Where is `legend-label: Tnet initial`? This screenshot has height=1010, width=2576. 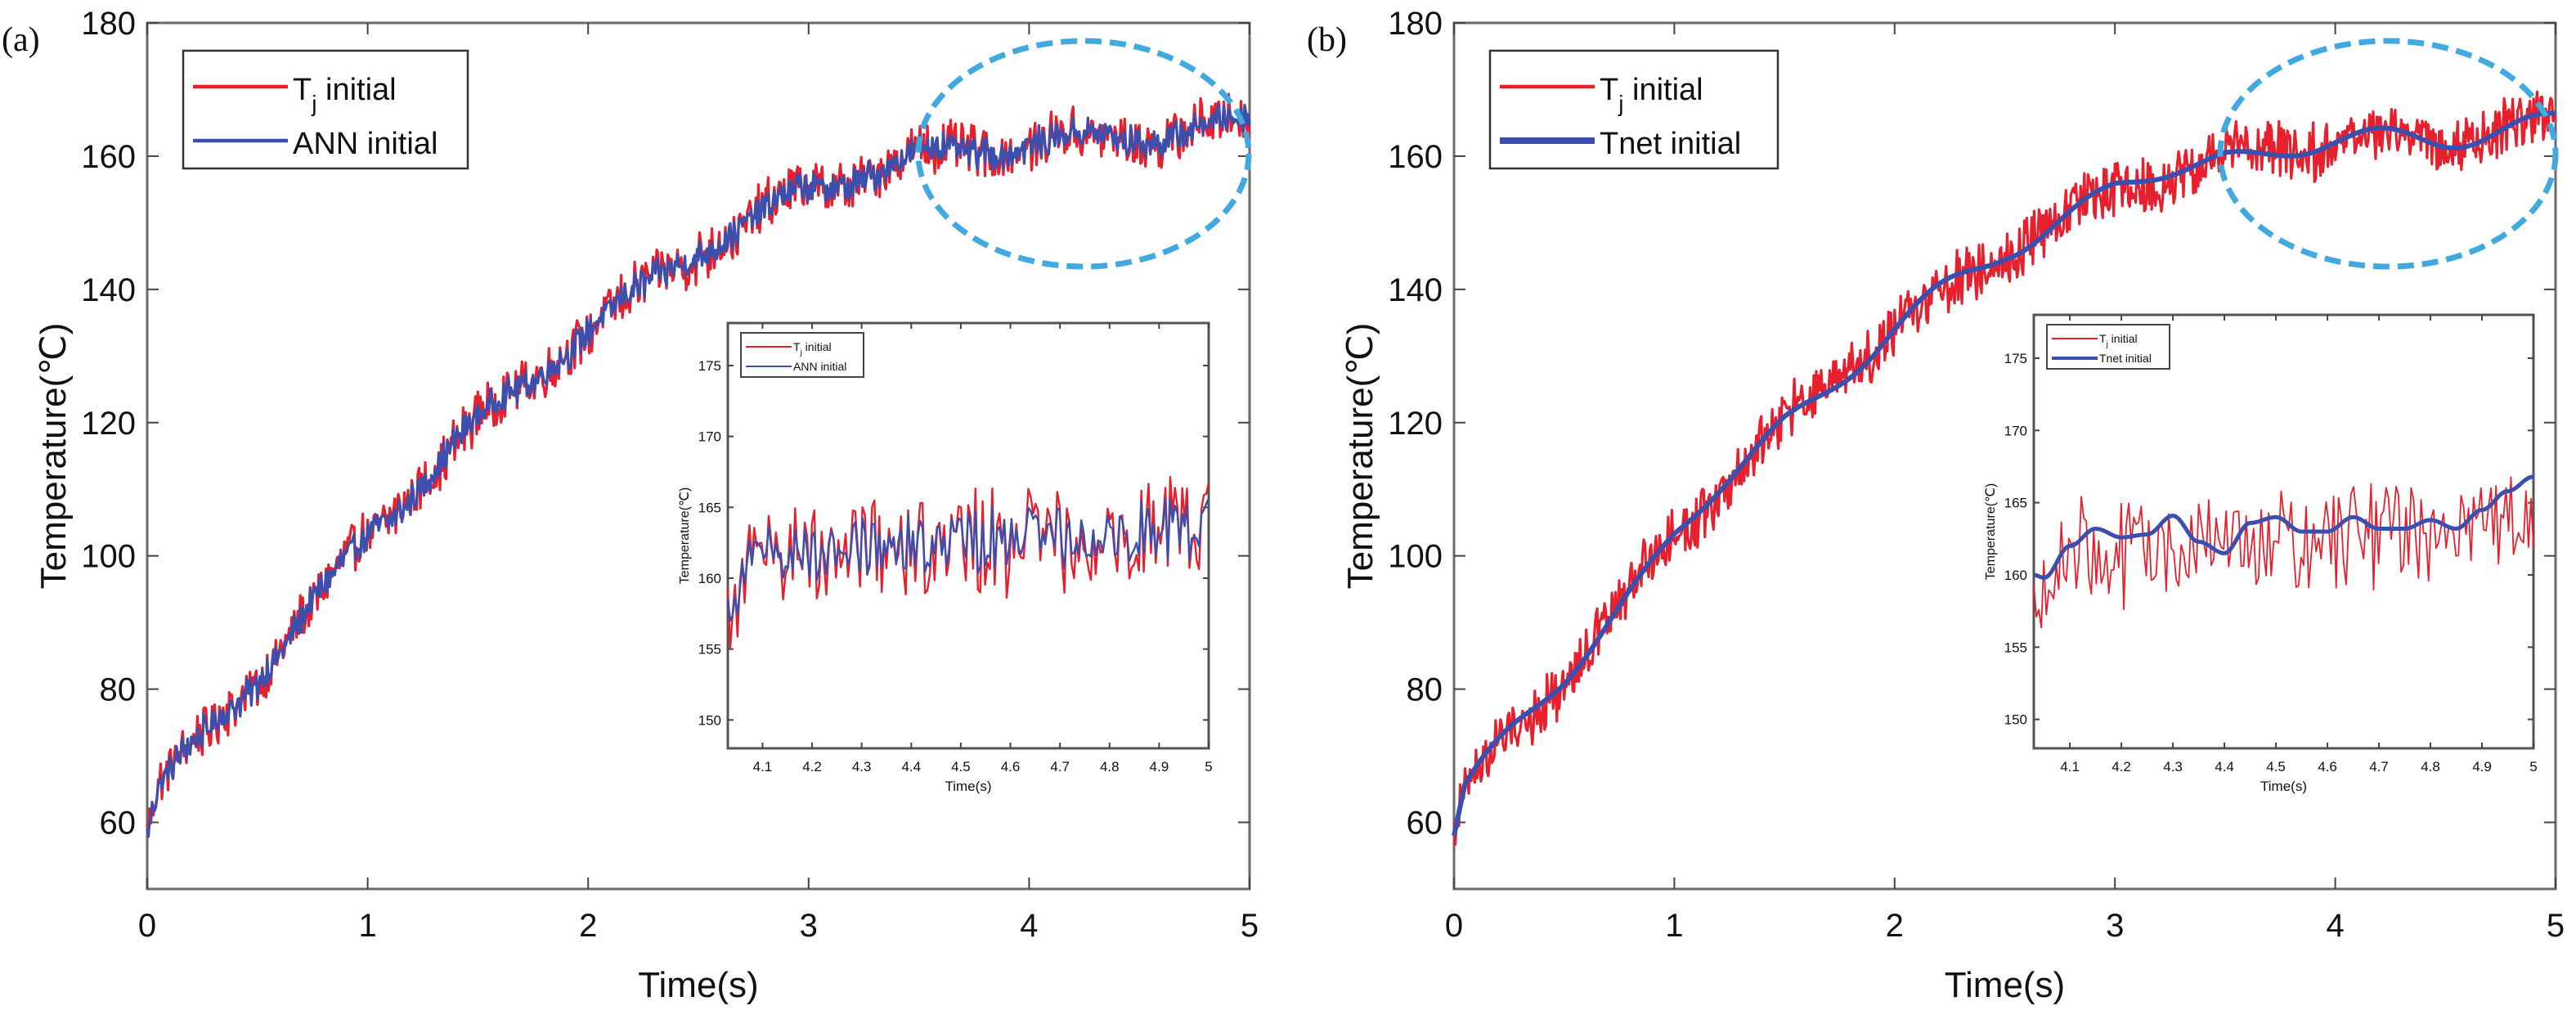 legend-label: Tnet initial is located at coordinates (1670, 144).